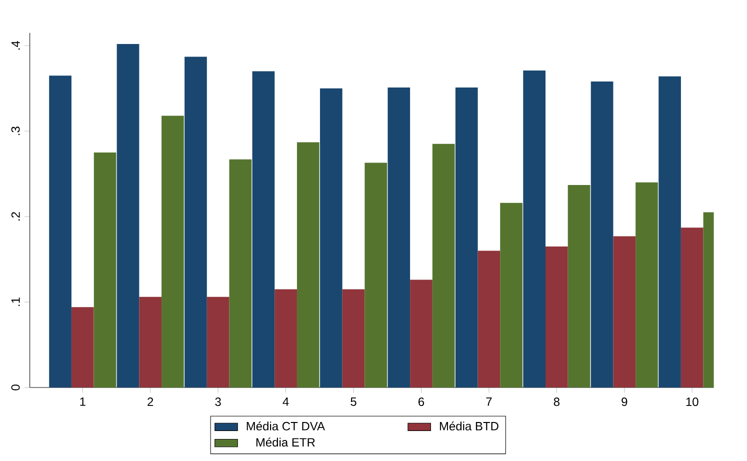 This screenshot has height=461, width=747. Describe the element at coordinates (421, 402) in the screenshot. I see `x-tick-label: 6` at that location.